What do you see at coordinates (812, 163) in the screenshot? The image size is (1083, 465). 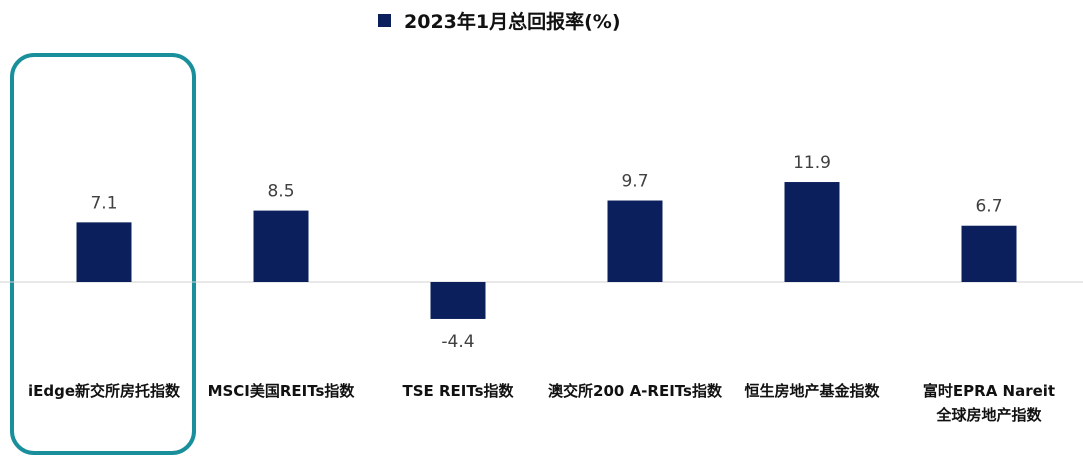 I see `data-label-4: 11.9` at bounding box center [812, 163].